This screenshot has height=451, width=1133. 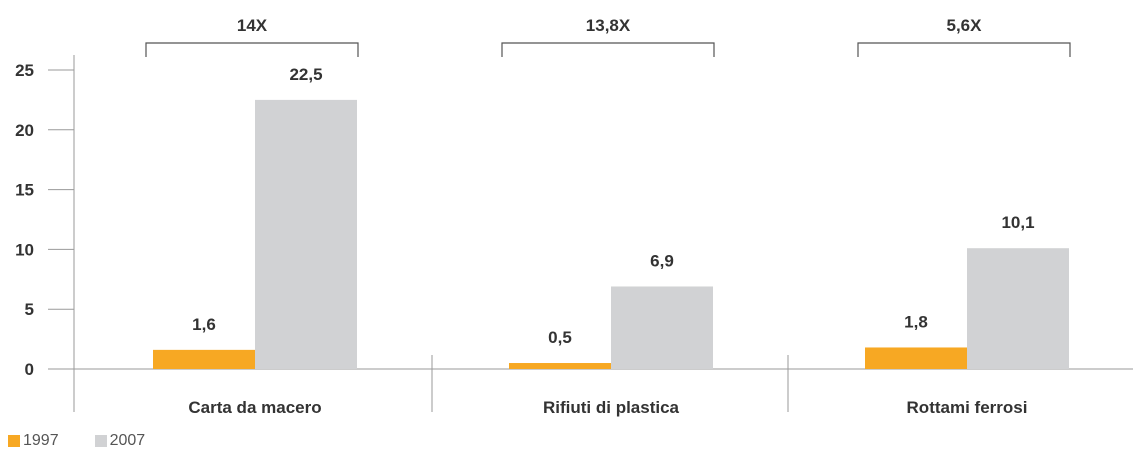 I want to click on category-label-3: Rottami ferrosi, so click(x=967, y=407).